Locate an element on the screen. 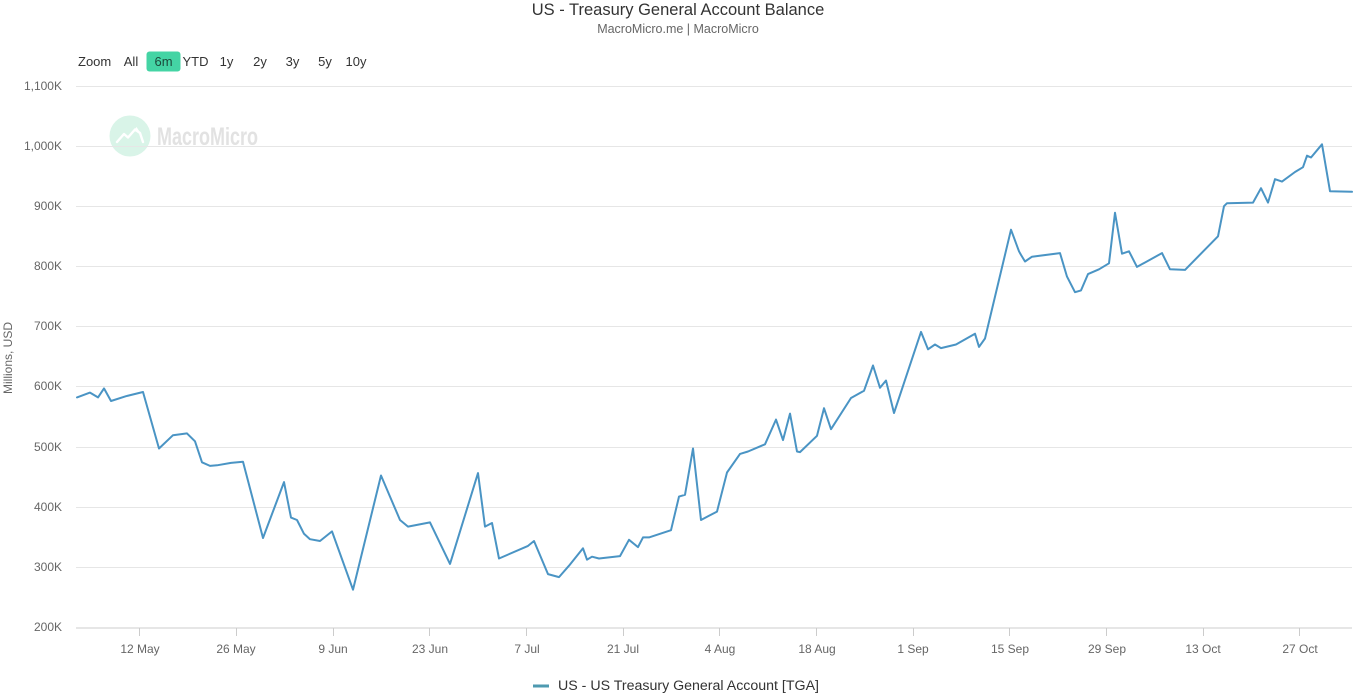  svg-text: 26 May is located at coordinates (235, 649).